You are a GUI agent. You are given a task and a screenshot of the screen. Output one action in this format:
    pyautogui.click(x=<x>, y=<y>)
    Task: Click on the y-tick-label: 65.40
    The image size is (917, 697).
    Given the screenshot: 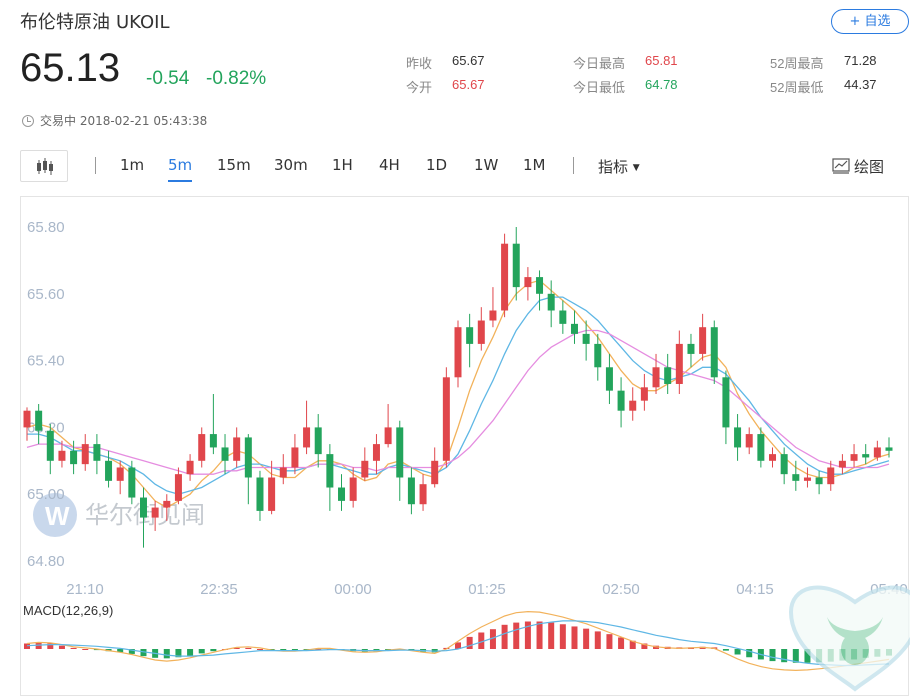 What is the action you would take?
    pyautogui.click(x=46, y=361)
    